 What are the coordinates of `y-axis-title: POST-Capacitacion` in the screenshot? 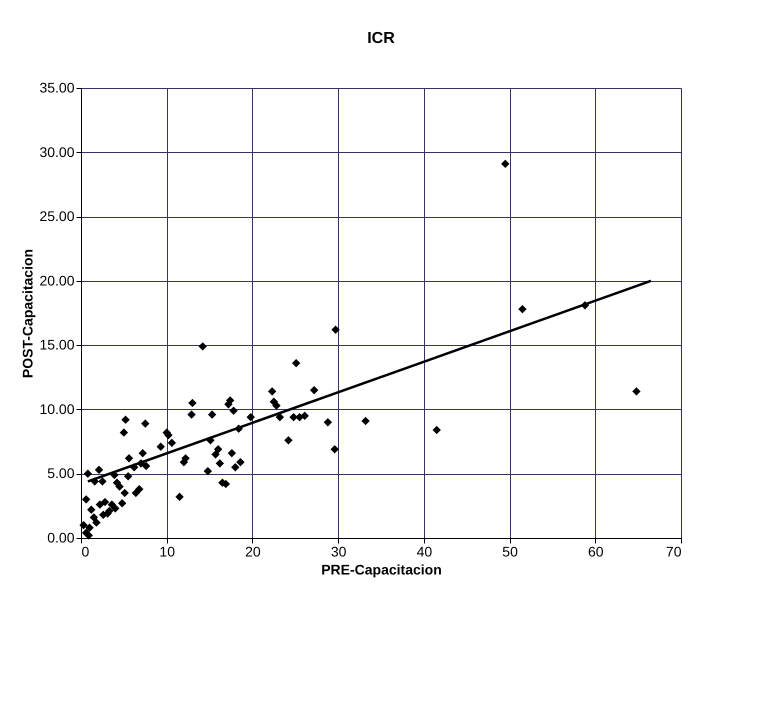 It's located at (27, 313).